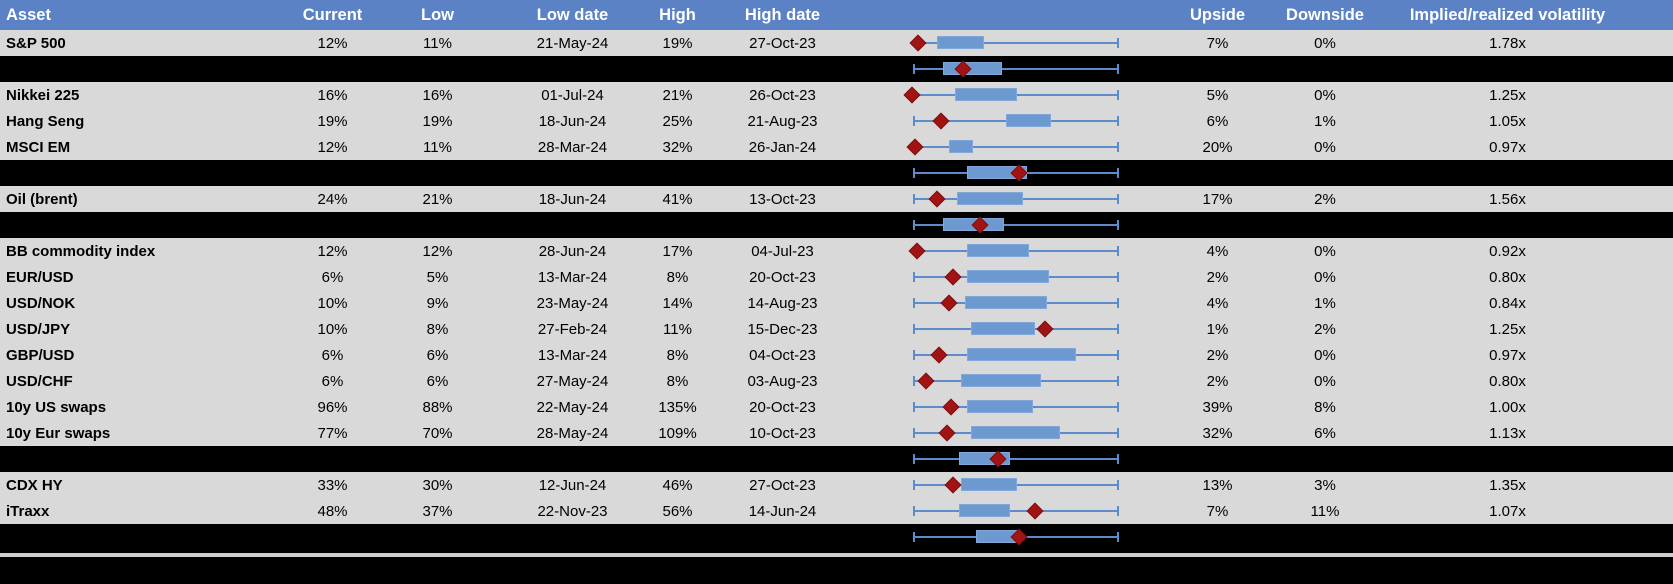  I want to click on current-value: 77%, so click(332, 433).